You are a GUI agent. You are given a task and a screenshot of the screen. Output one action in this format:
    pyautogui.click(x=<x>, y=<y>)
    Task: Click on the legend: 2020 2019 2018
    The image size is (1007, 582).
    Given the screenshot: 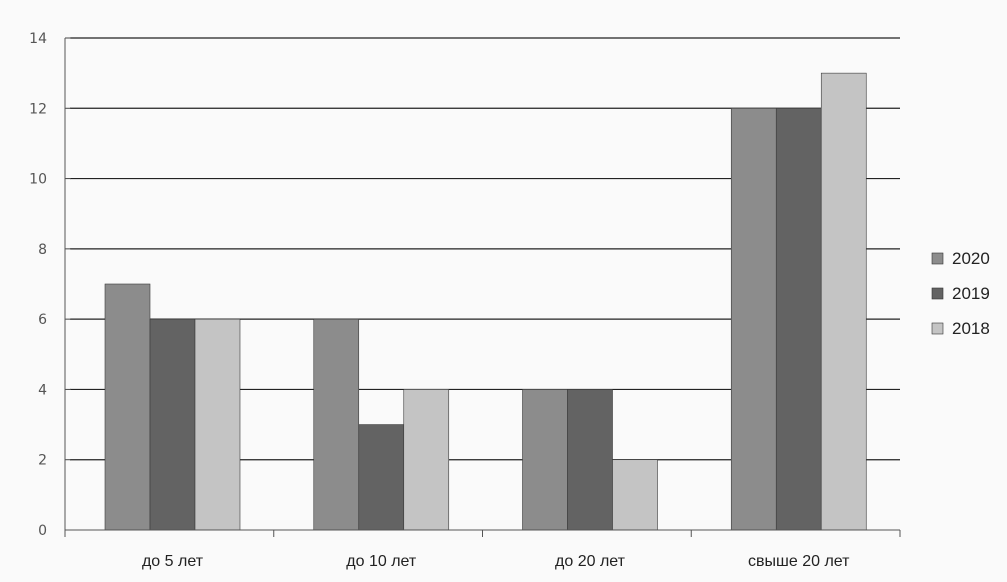 What is the action you would take?
    pyautogui.click(x=960, y=293)
    